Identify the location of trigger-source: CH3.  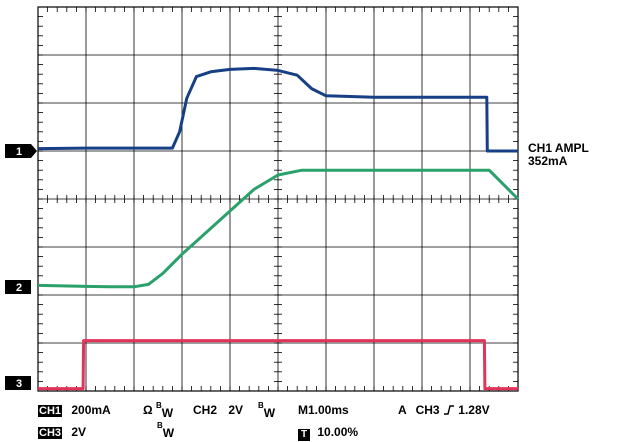
(427, 410).